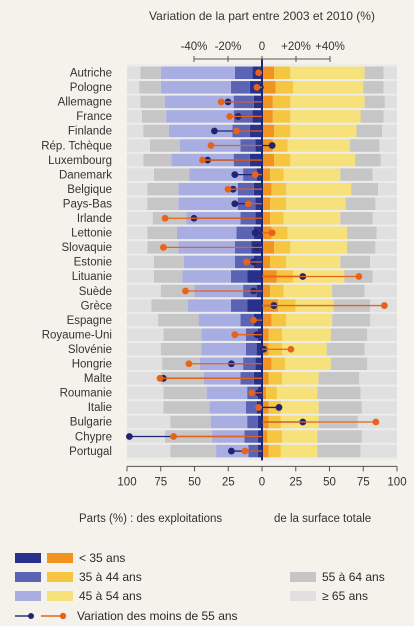  Describe the element at coordinates (80, 161) in the screenshot. I see `country-label: Luxembourg` at that location.